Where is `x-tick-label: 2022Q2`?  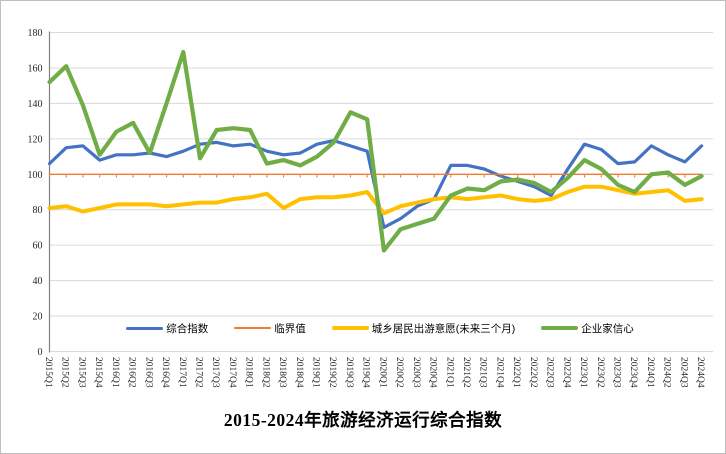
x-tick-label: 2022Q2 is located at coordinates (533, 372).